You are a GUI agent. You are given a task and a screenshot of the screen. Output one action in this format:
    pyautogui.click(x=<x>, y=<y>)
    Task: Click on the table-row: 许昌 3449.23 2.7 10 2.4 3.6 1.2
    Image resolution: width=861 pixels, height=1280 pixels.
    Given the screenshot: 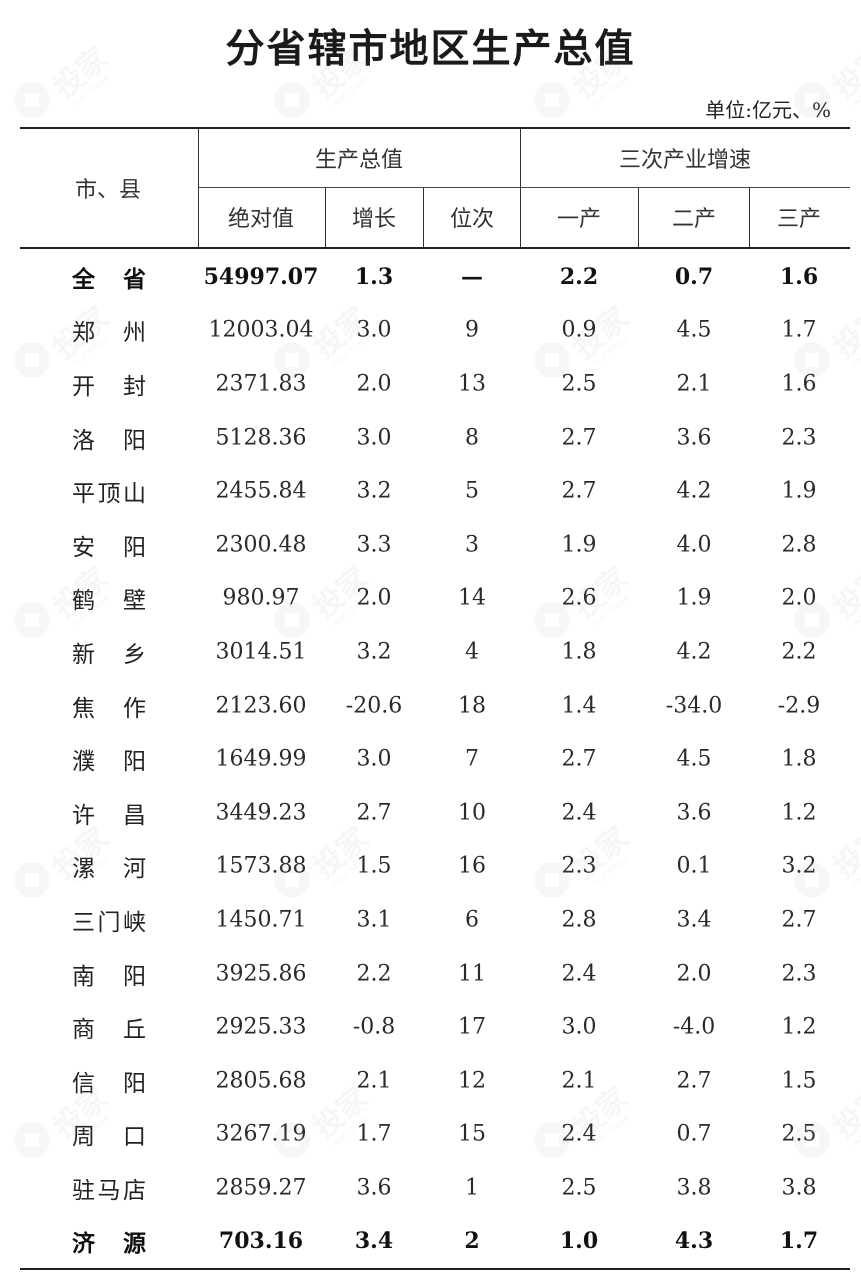 What is the action you would take?
    pyautogui.click(x=430, y=813)
    